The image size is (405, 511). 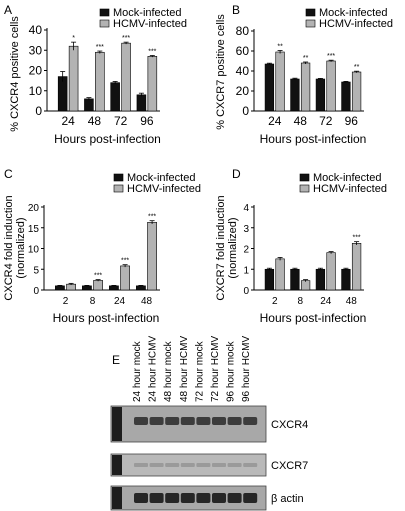 What do you see at coordinates (246, 229) in the screenshot?
I see `y-tick-label: 3` at bounding box center [246, 229].